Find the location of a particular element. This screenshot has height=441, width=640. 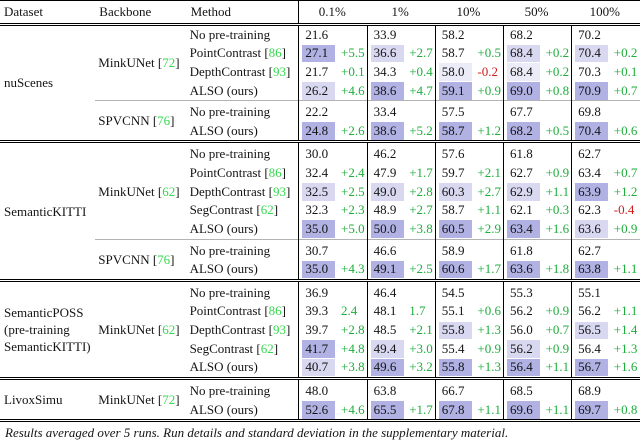

miou-value: 48.0 is located at coordinates (317, 390).